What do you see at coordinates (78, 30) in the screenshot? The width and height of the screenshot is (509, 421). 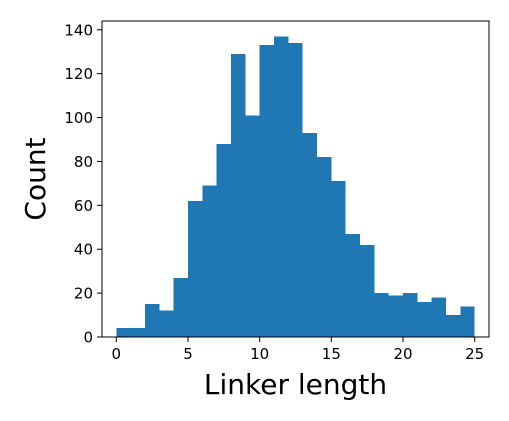 I see `y-tick-label: 140` at bounding box center [78, 30].